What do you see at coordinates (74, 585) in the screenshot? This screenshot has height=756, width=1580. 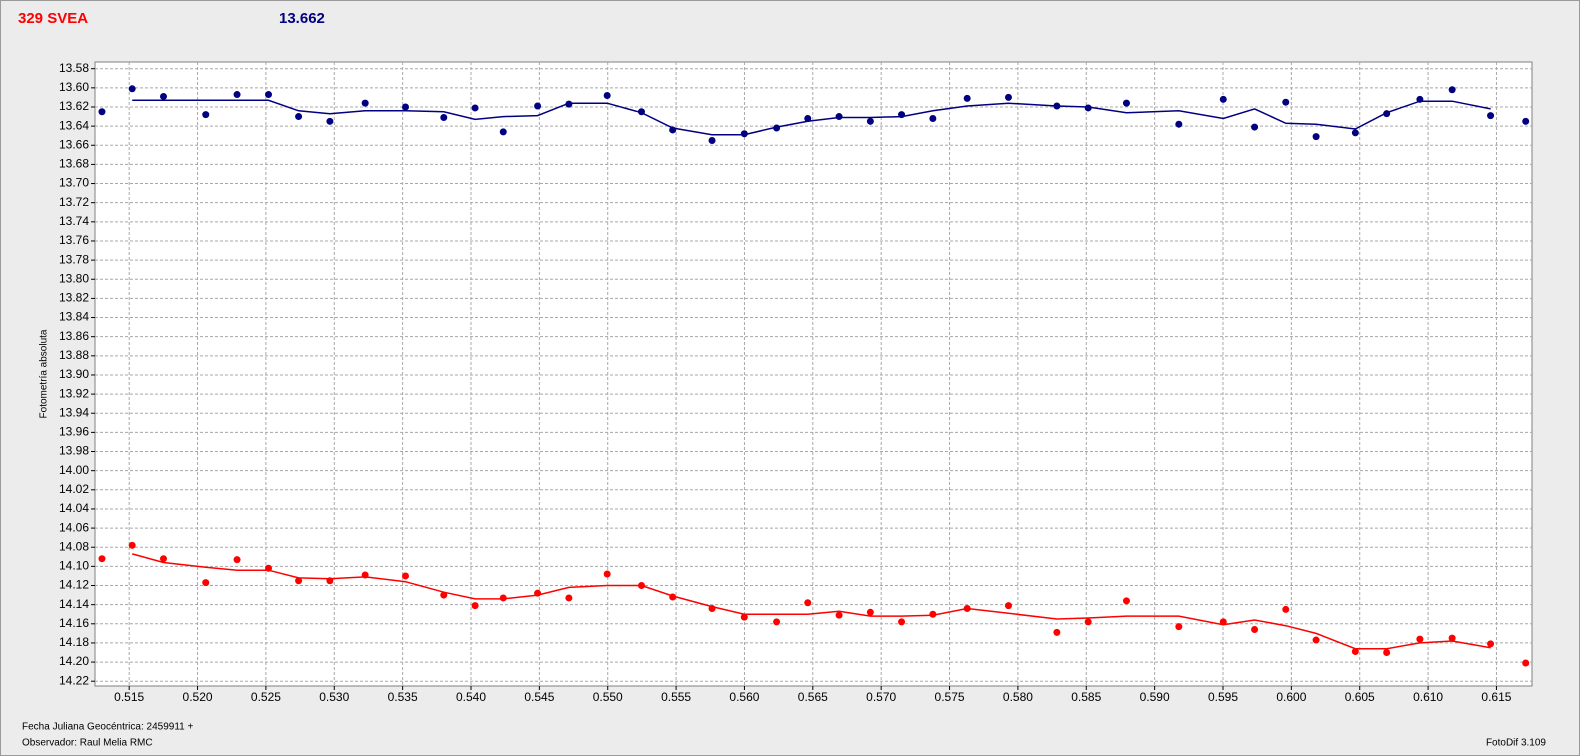 I see `y-tick-label: 14.12` at bounding box center [74, 585].